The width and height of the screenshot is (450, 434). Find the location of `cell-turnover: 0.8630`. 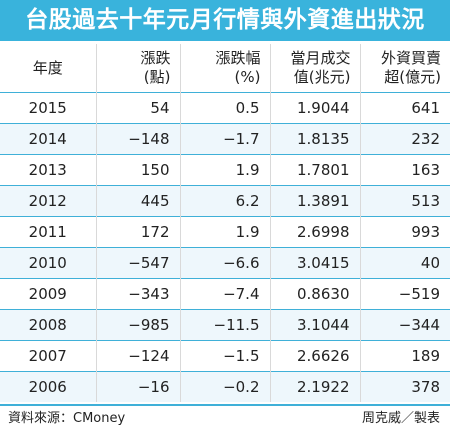

cell-turnover: 0.8630 is located at coordinates (315, 294).